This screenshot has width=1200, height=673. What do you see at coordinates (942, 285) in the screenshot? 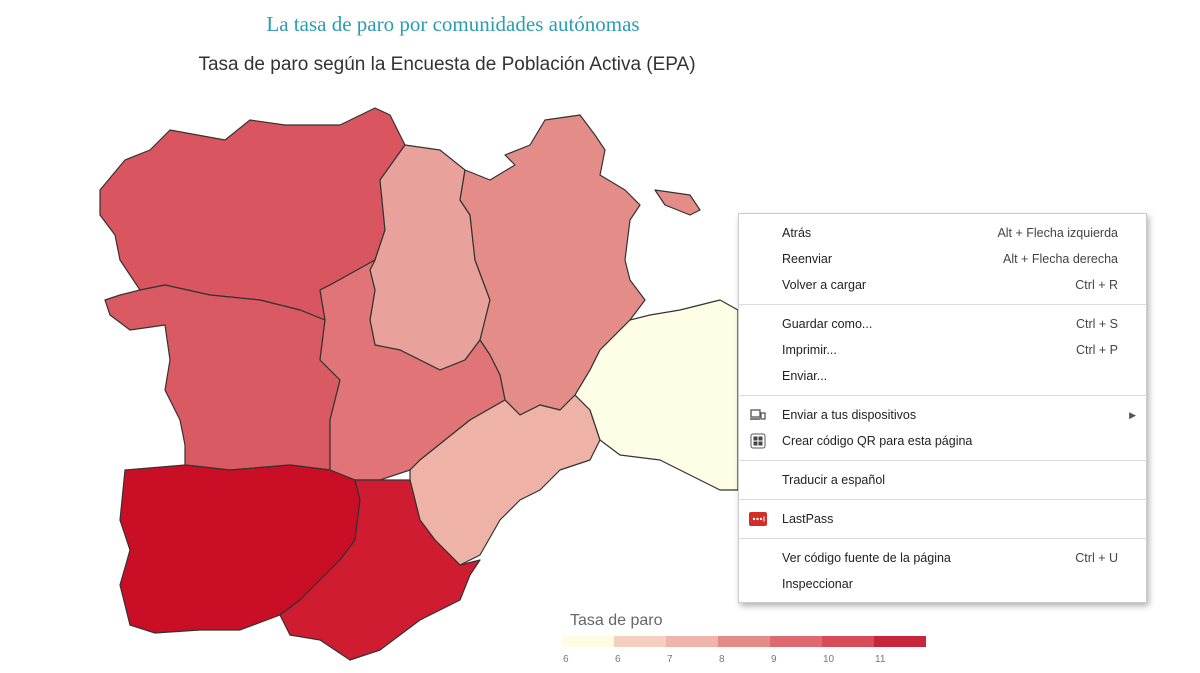
I see `menu-item-volver-a-cargar: Volver a cargar Ctrl + R` at bounding box center [942, 285].